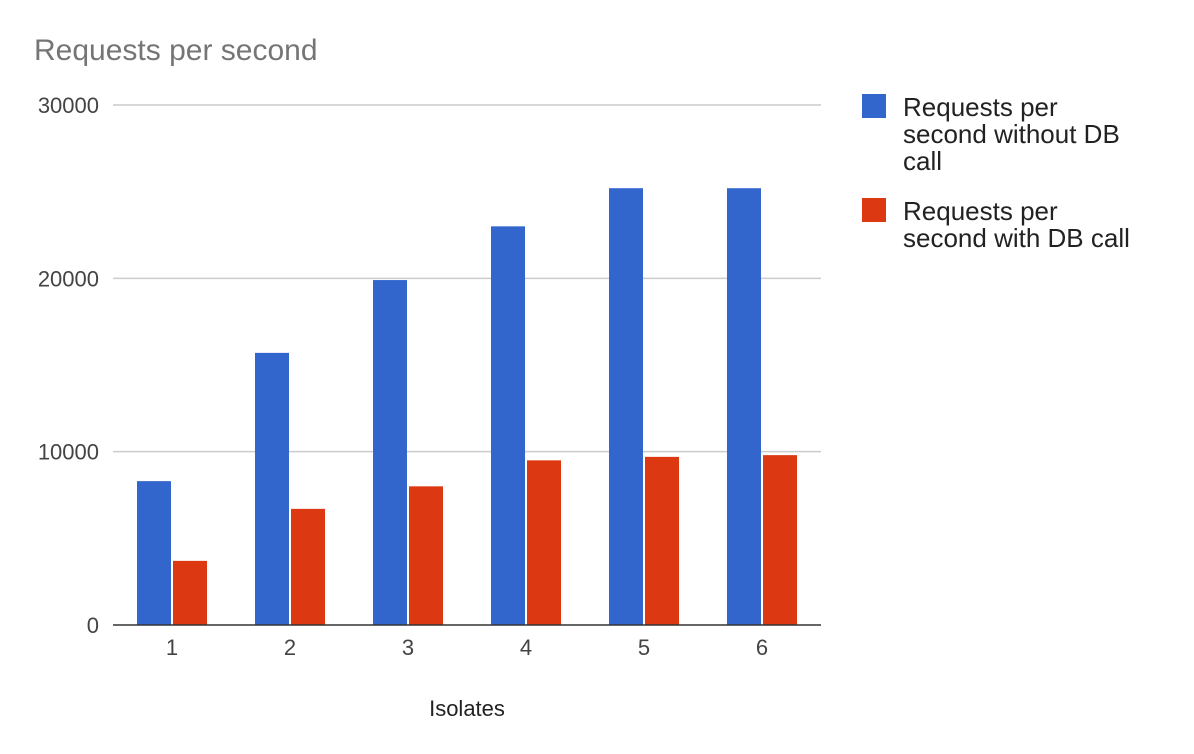 The image size is (1194, 754). I want to click on x-axis-label: Isolates, so click(467, 708).